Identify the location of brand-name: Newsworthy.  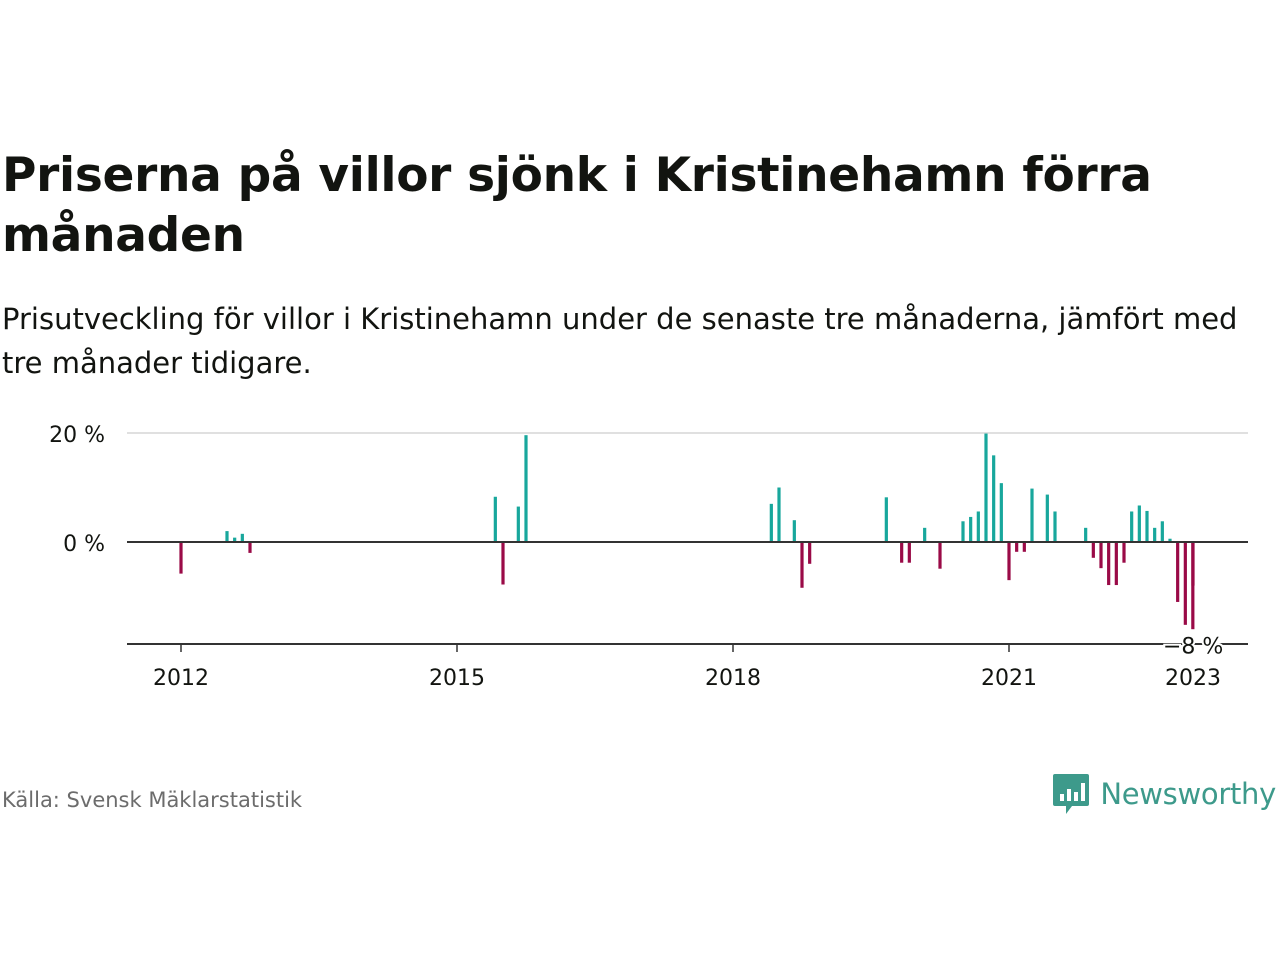
(1188, 794).